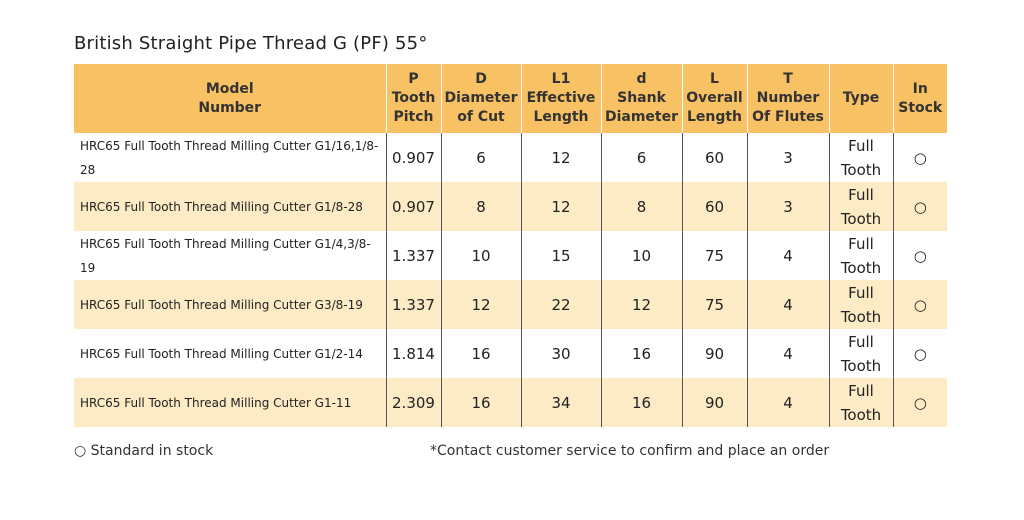 The height and width of the screenshot is (520, 1024). I want to click on table-cell: 1.814, so click(413, 353).